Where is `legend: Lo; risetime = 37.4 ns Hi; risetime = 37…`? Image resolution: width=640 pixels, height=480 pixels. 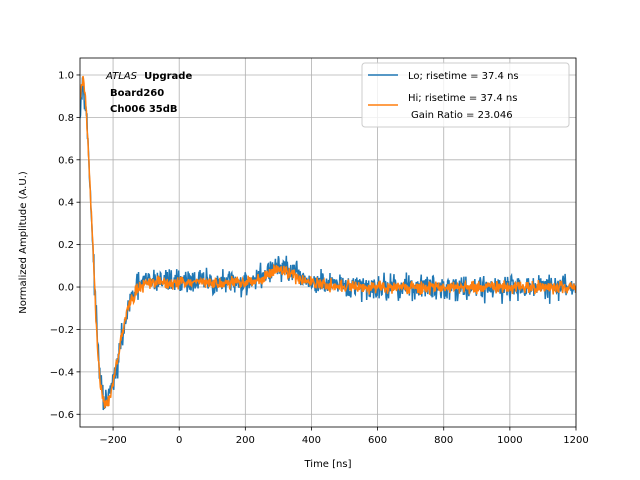
legend: Lo; risetime = 37.4 ns Hi; risetime = 37… is located at coordinates (465, 95).